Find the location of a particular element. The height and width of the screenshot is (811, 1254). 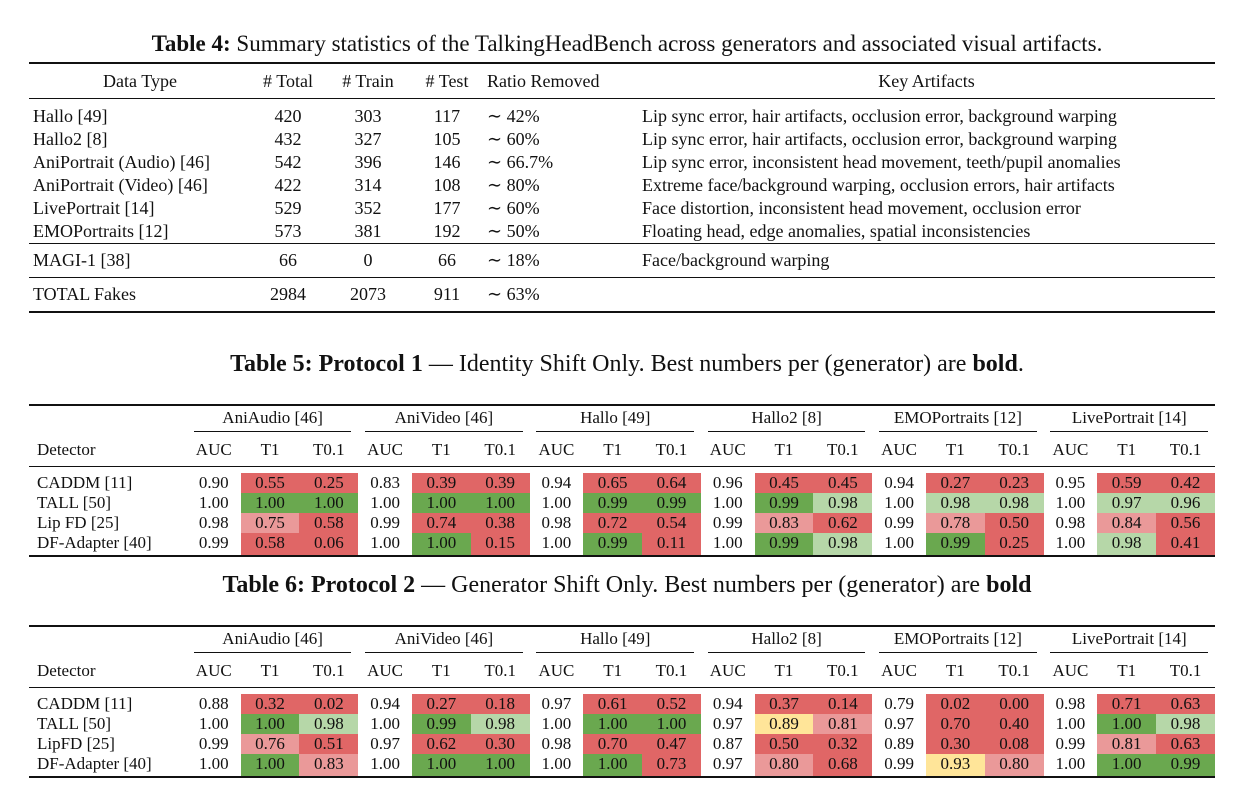

group-header: Hallo [49] is located at coordinates (615, 640).